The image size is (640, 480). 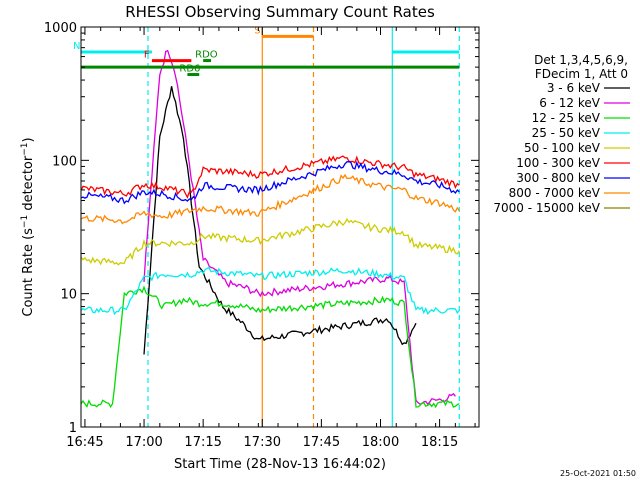 I want to click on legend-entry-label: 3 - 6 keV, so click(x=574, y=88).